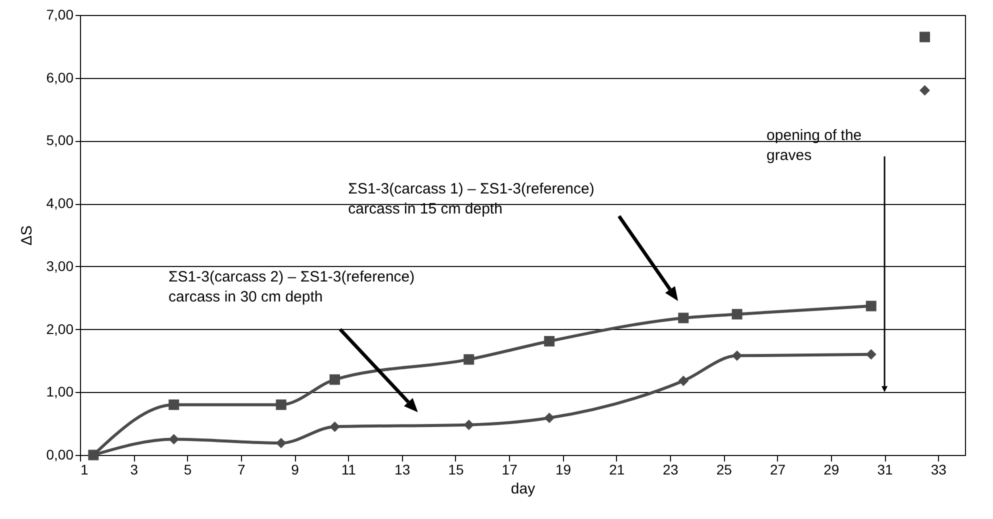  What do you see at coordinates (402, 470) in the screenshot?
I see `x-tick-label: 13` at bounding box center [402, 470].